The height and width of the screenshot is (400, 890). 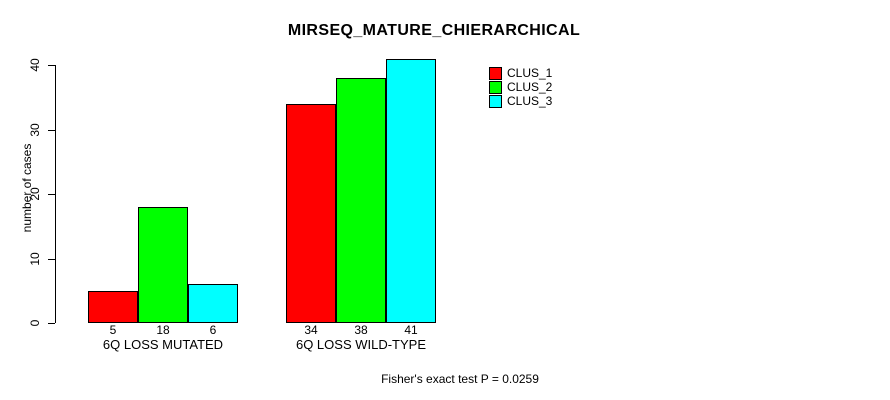 I want to click on chart-title: MIRSEQ_MATURE_CHIERARCHICAL, so click(x=434, y=30).